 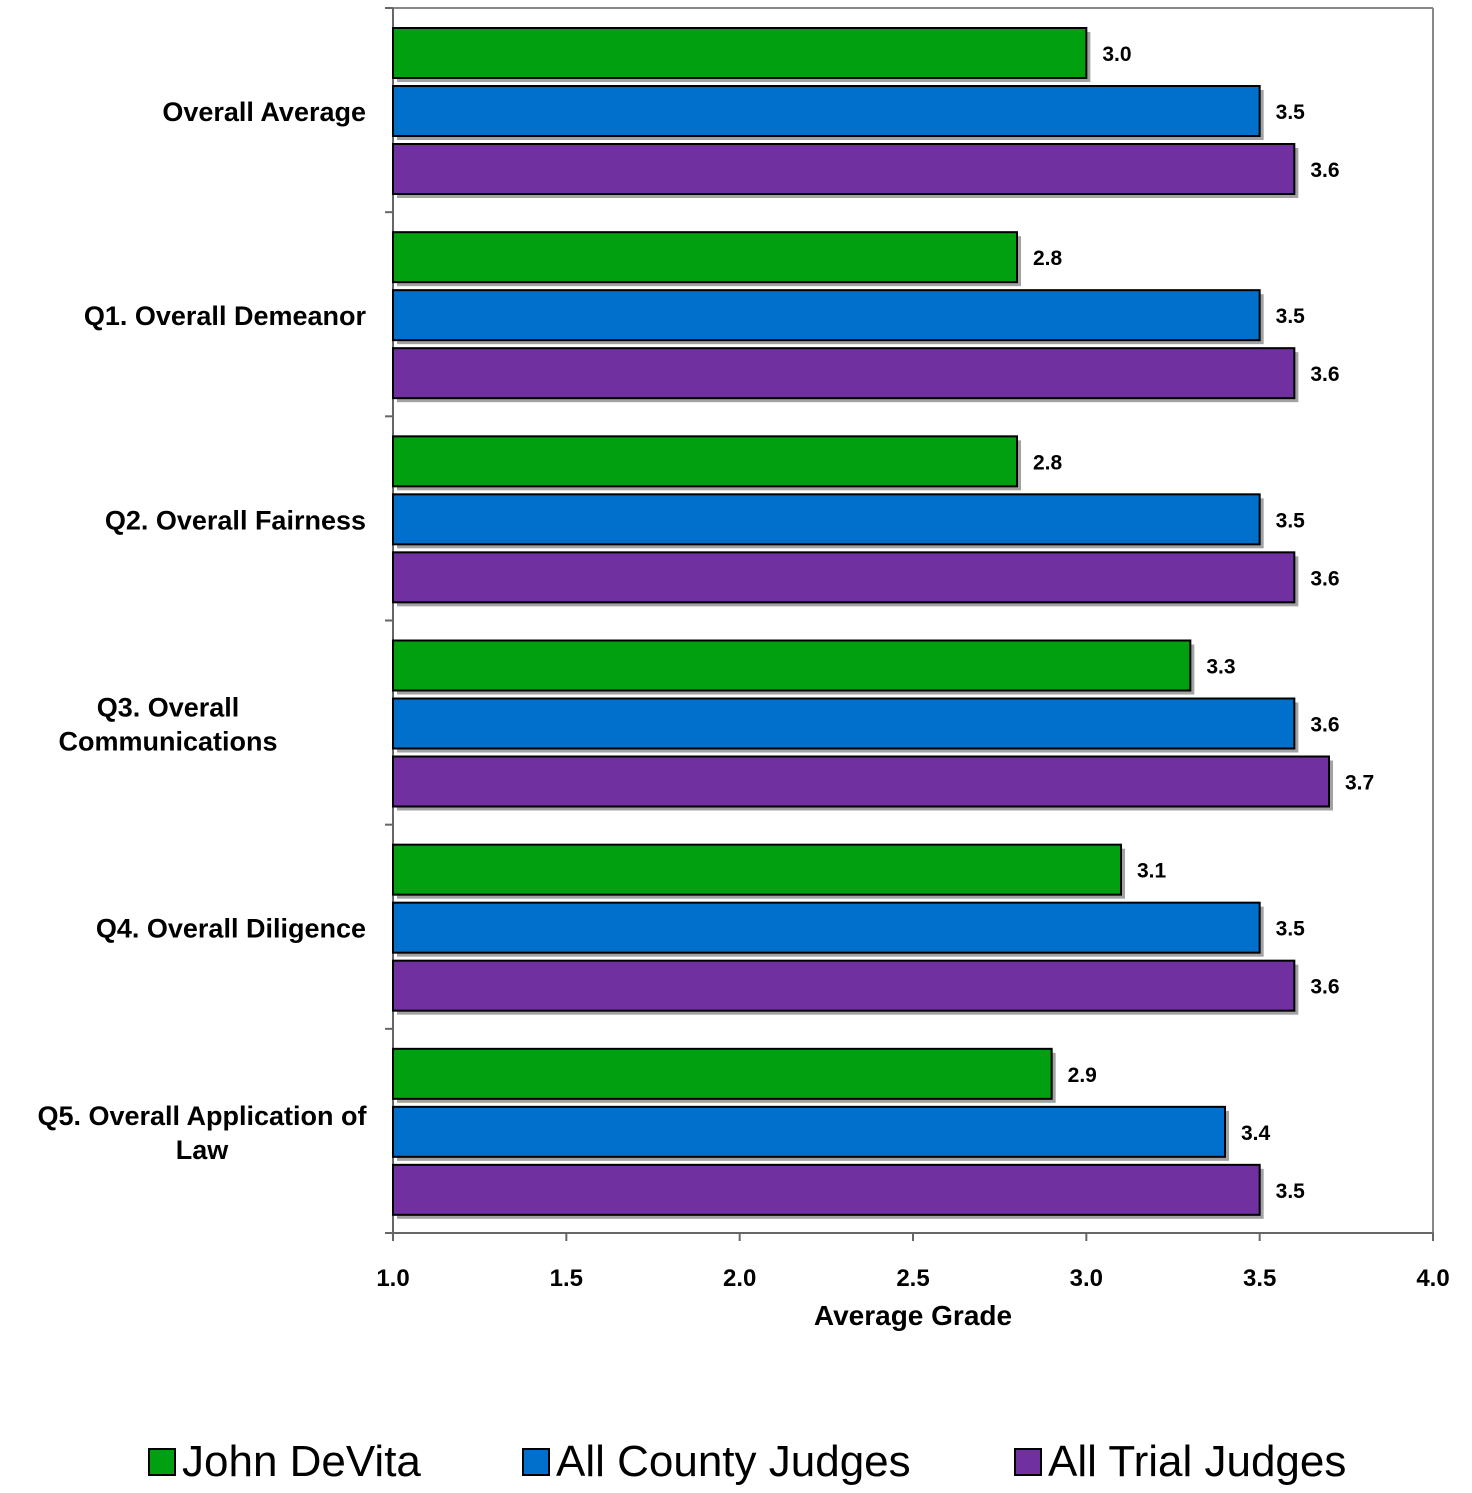 I want to click on data-label: 2.9, so click(x=1082, y=1075).